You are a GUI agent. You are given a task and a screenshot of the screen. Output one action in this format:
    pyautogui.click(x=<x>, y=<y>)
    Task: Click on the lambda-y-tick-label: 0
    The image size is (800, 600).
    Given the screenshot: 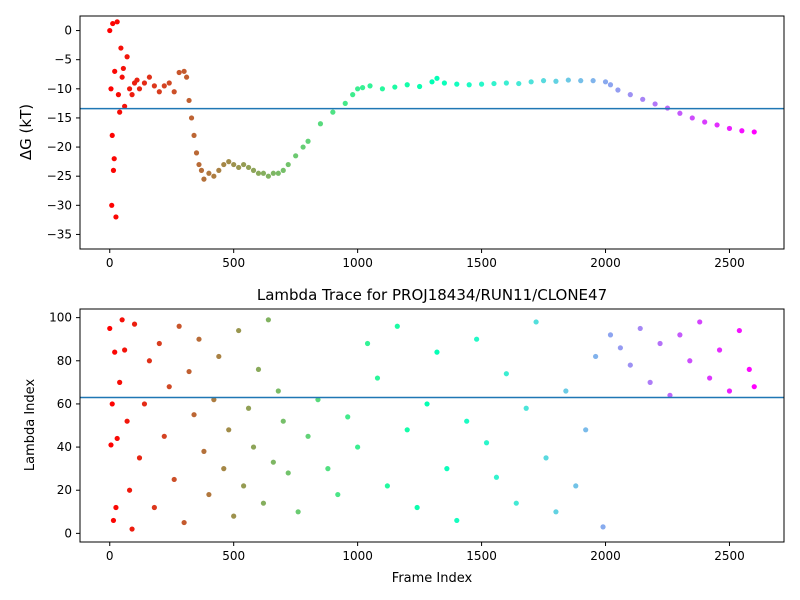 What is the action you would take?
    pyautogui.click(x=68, y=533)
    